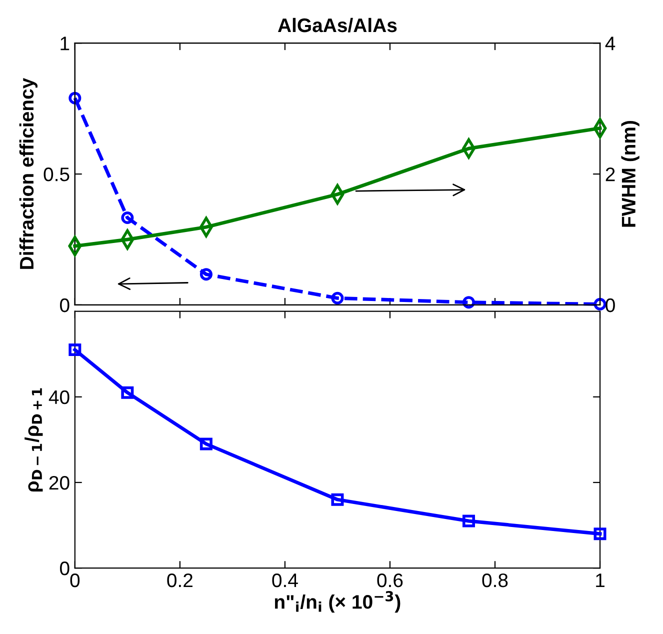 Image resolution: width=663 pixels, height=634 pixels. I want to click on y-tick-label: 1, so click(65, 43).